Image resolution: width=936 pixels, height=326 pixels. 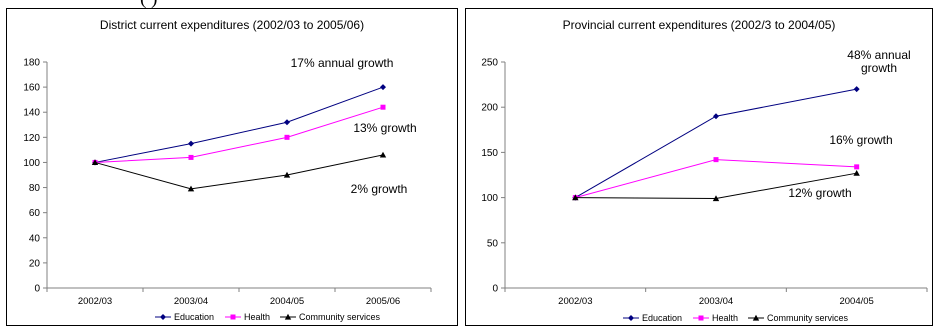 What do you see at coordinates (856, 301) in the screenshot?
I see `provincial-x-category-label: 2004/05` at bounding box center [856, 301].